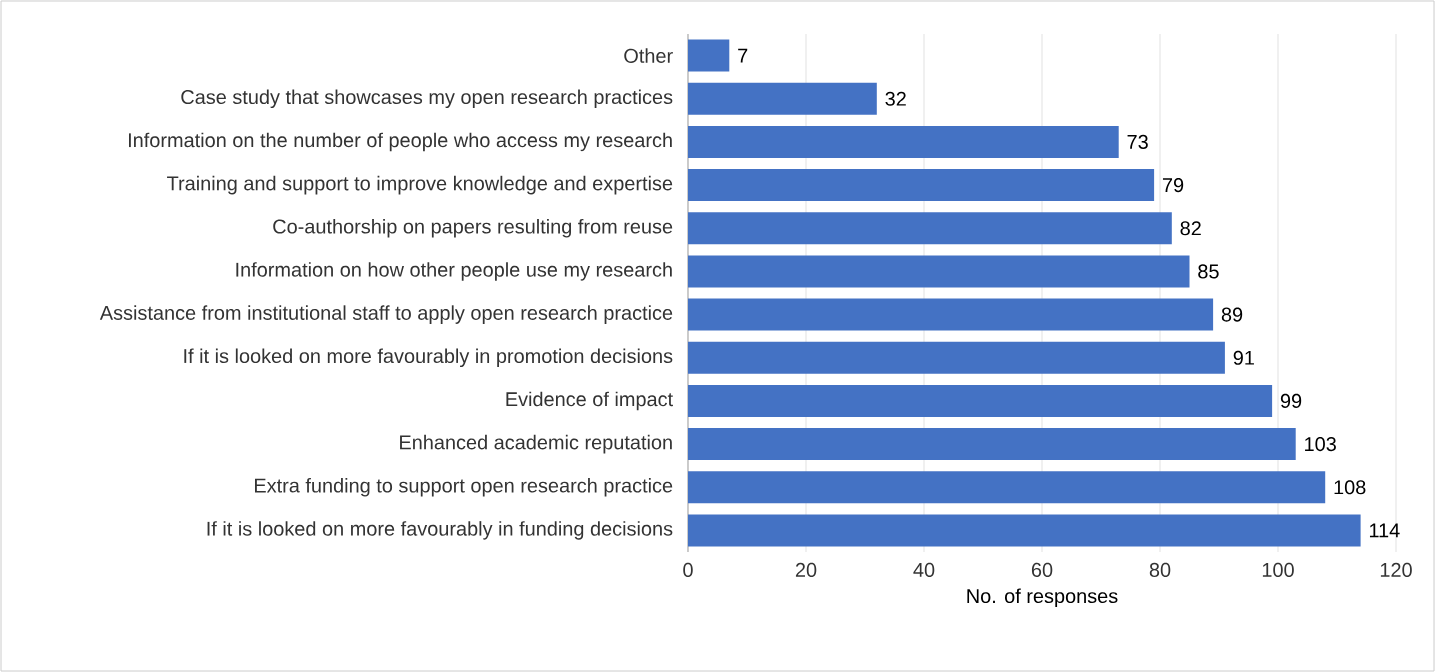  What do you see at coordinates (400, 142) in the screenshot?
I see `y-tick-label: Information on the number of people who access my research` at bounding box center [400, 142].